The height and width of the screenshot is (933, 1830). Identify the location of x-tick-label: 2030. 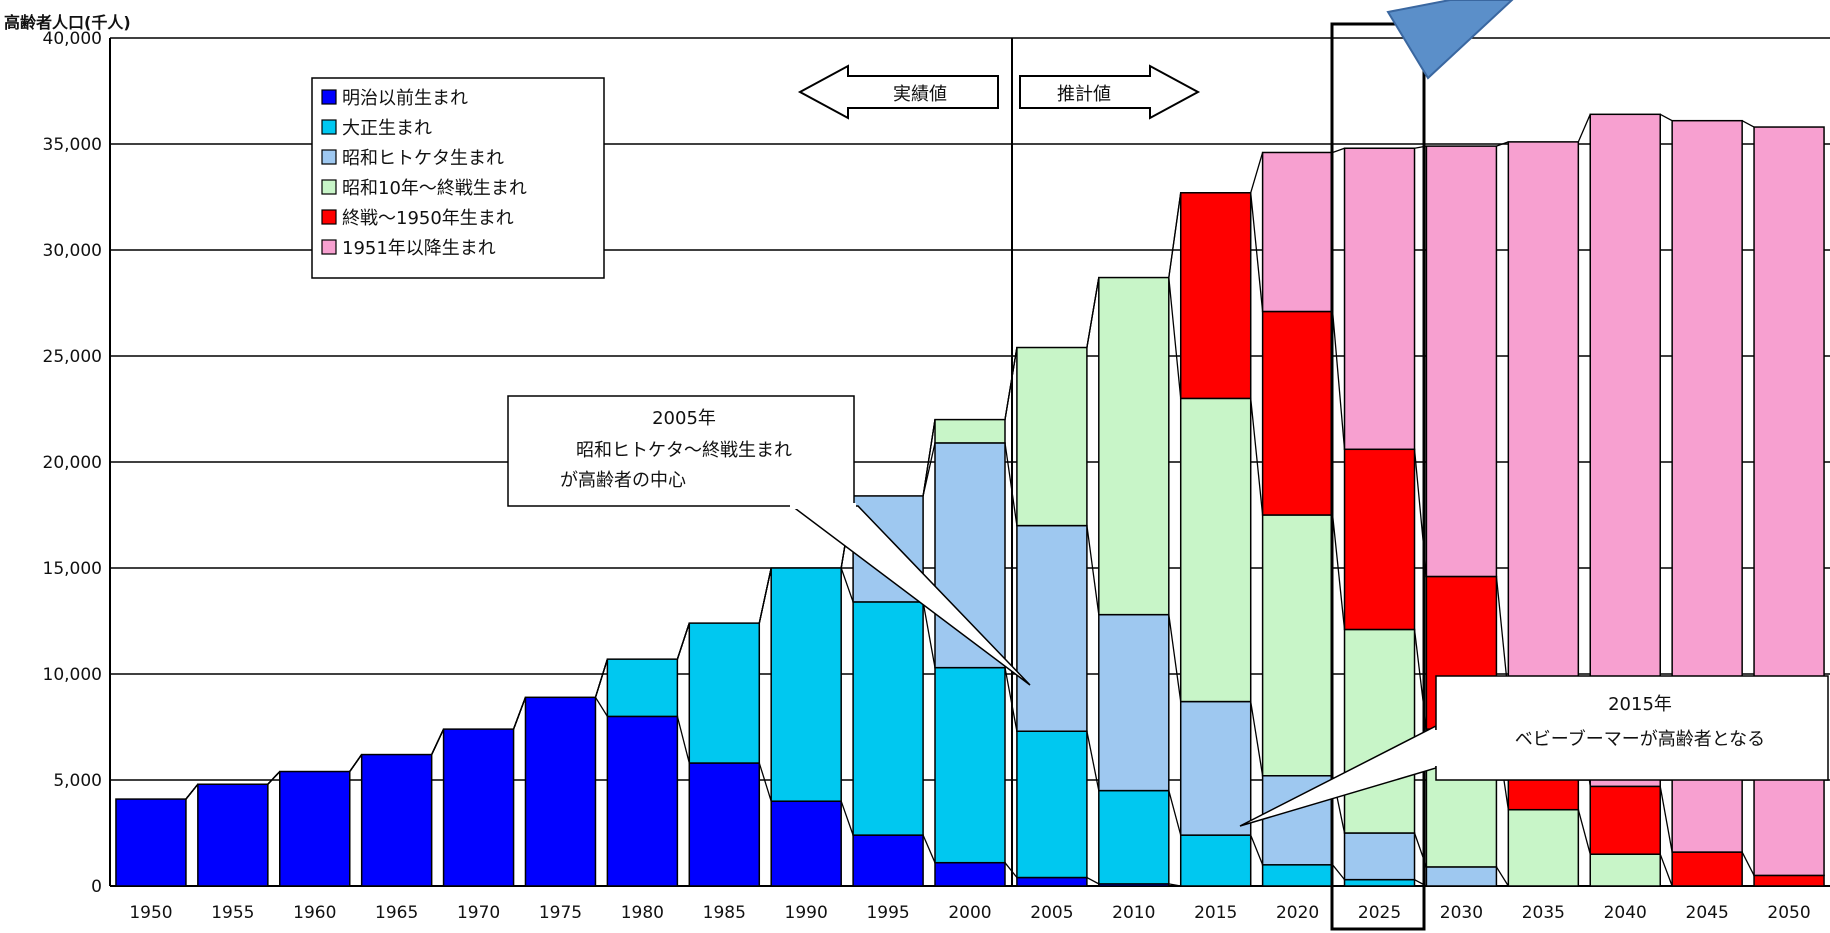
(1461, 913).